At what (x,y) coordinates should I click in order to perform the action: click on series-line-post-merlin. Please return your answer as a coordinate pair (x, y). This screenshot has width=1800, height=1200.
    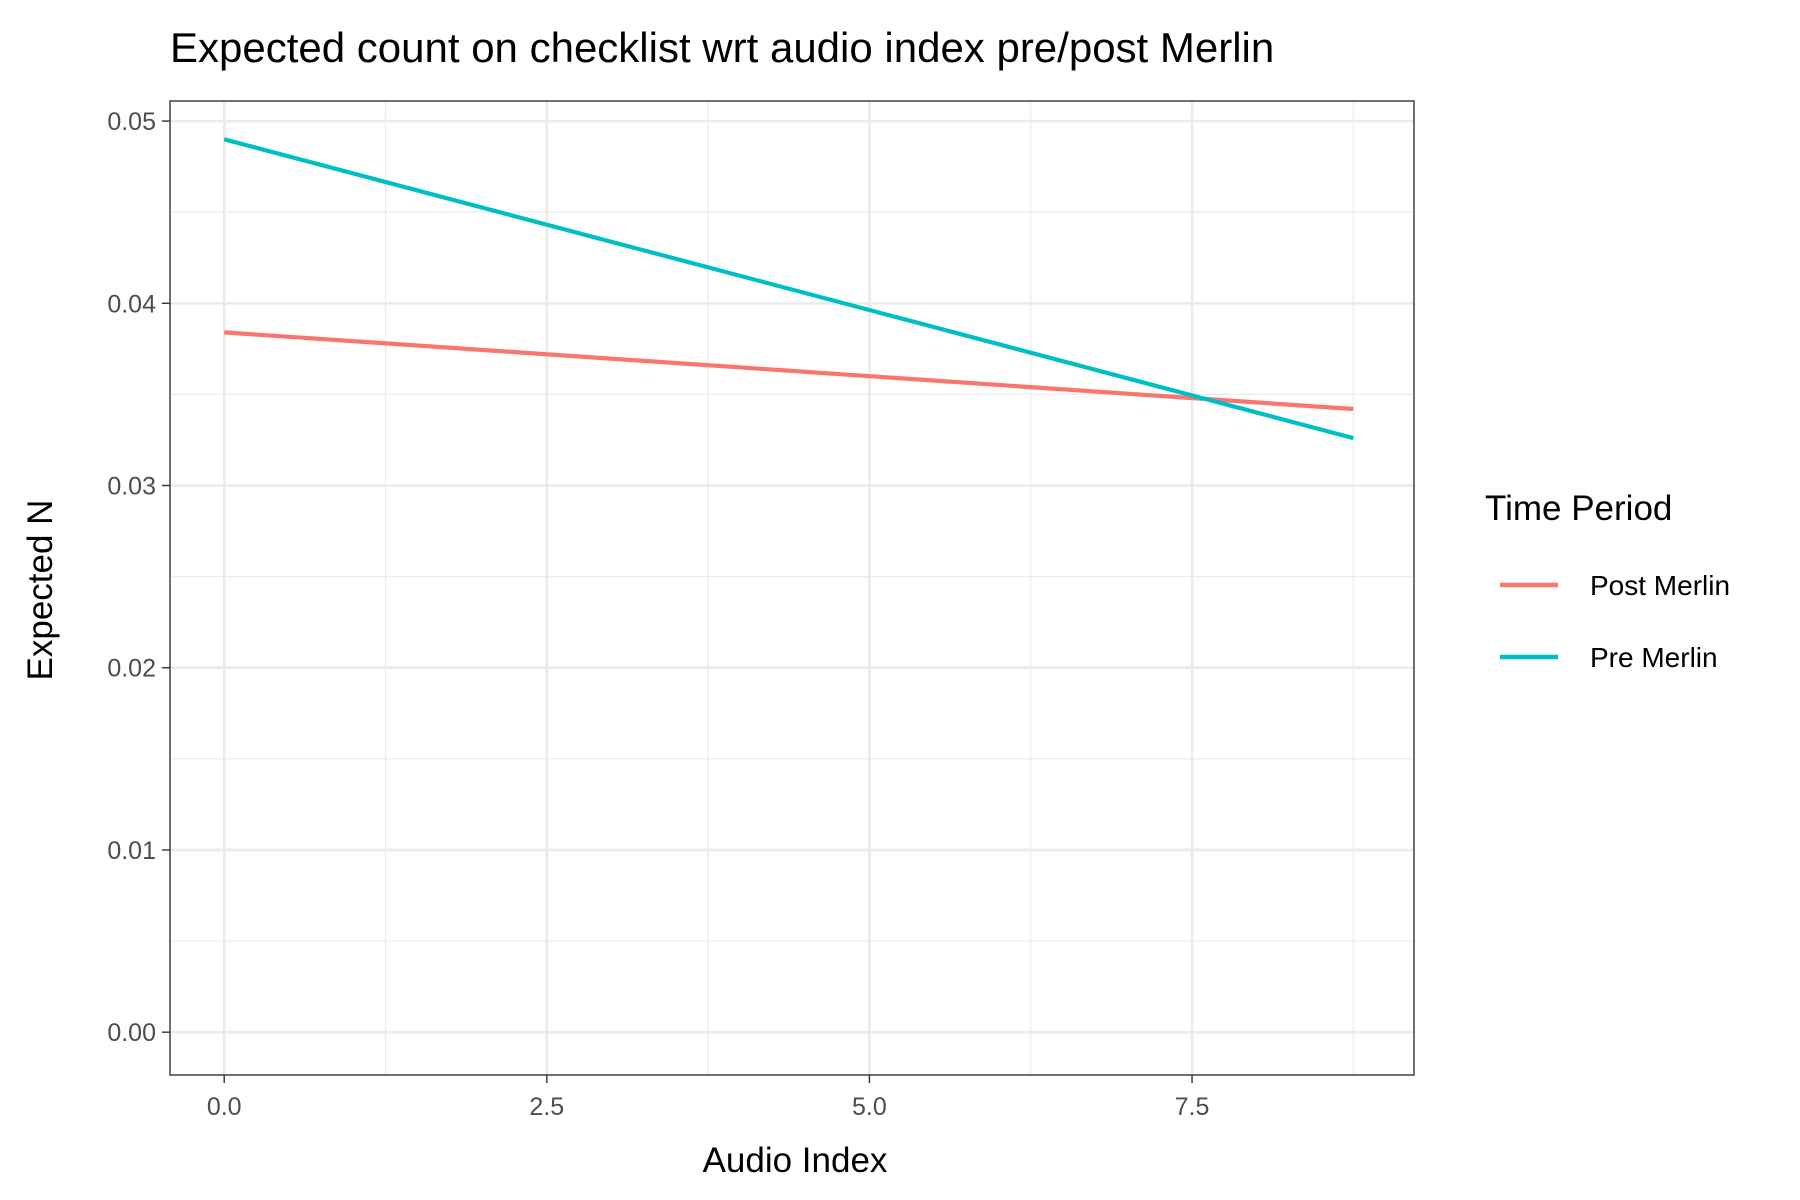
    Looking at the image, I should click on (789, 371).